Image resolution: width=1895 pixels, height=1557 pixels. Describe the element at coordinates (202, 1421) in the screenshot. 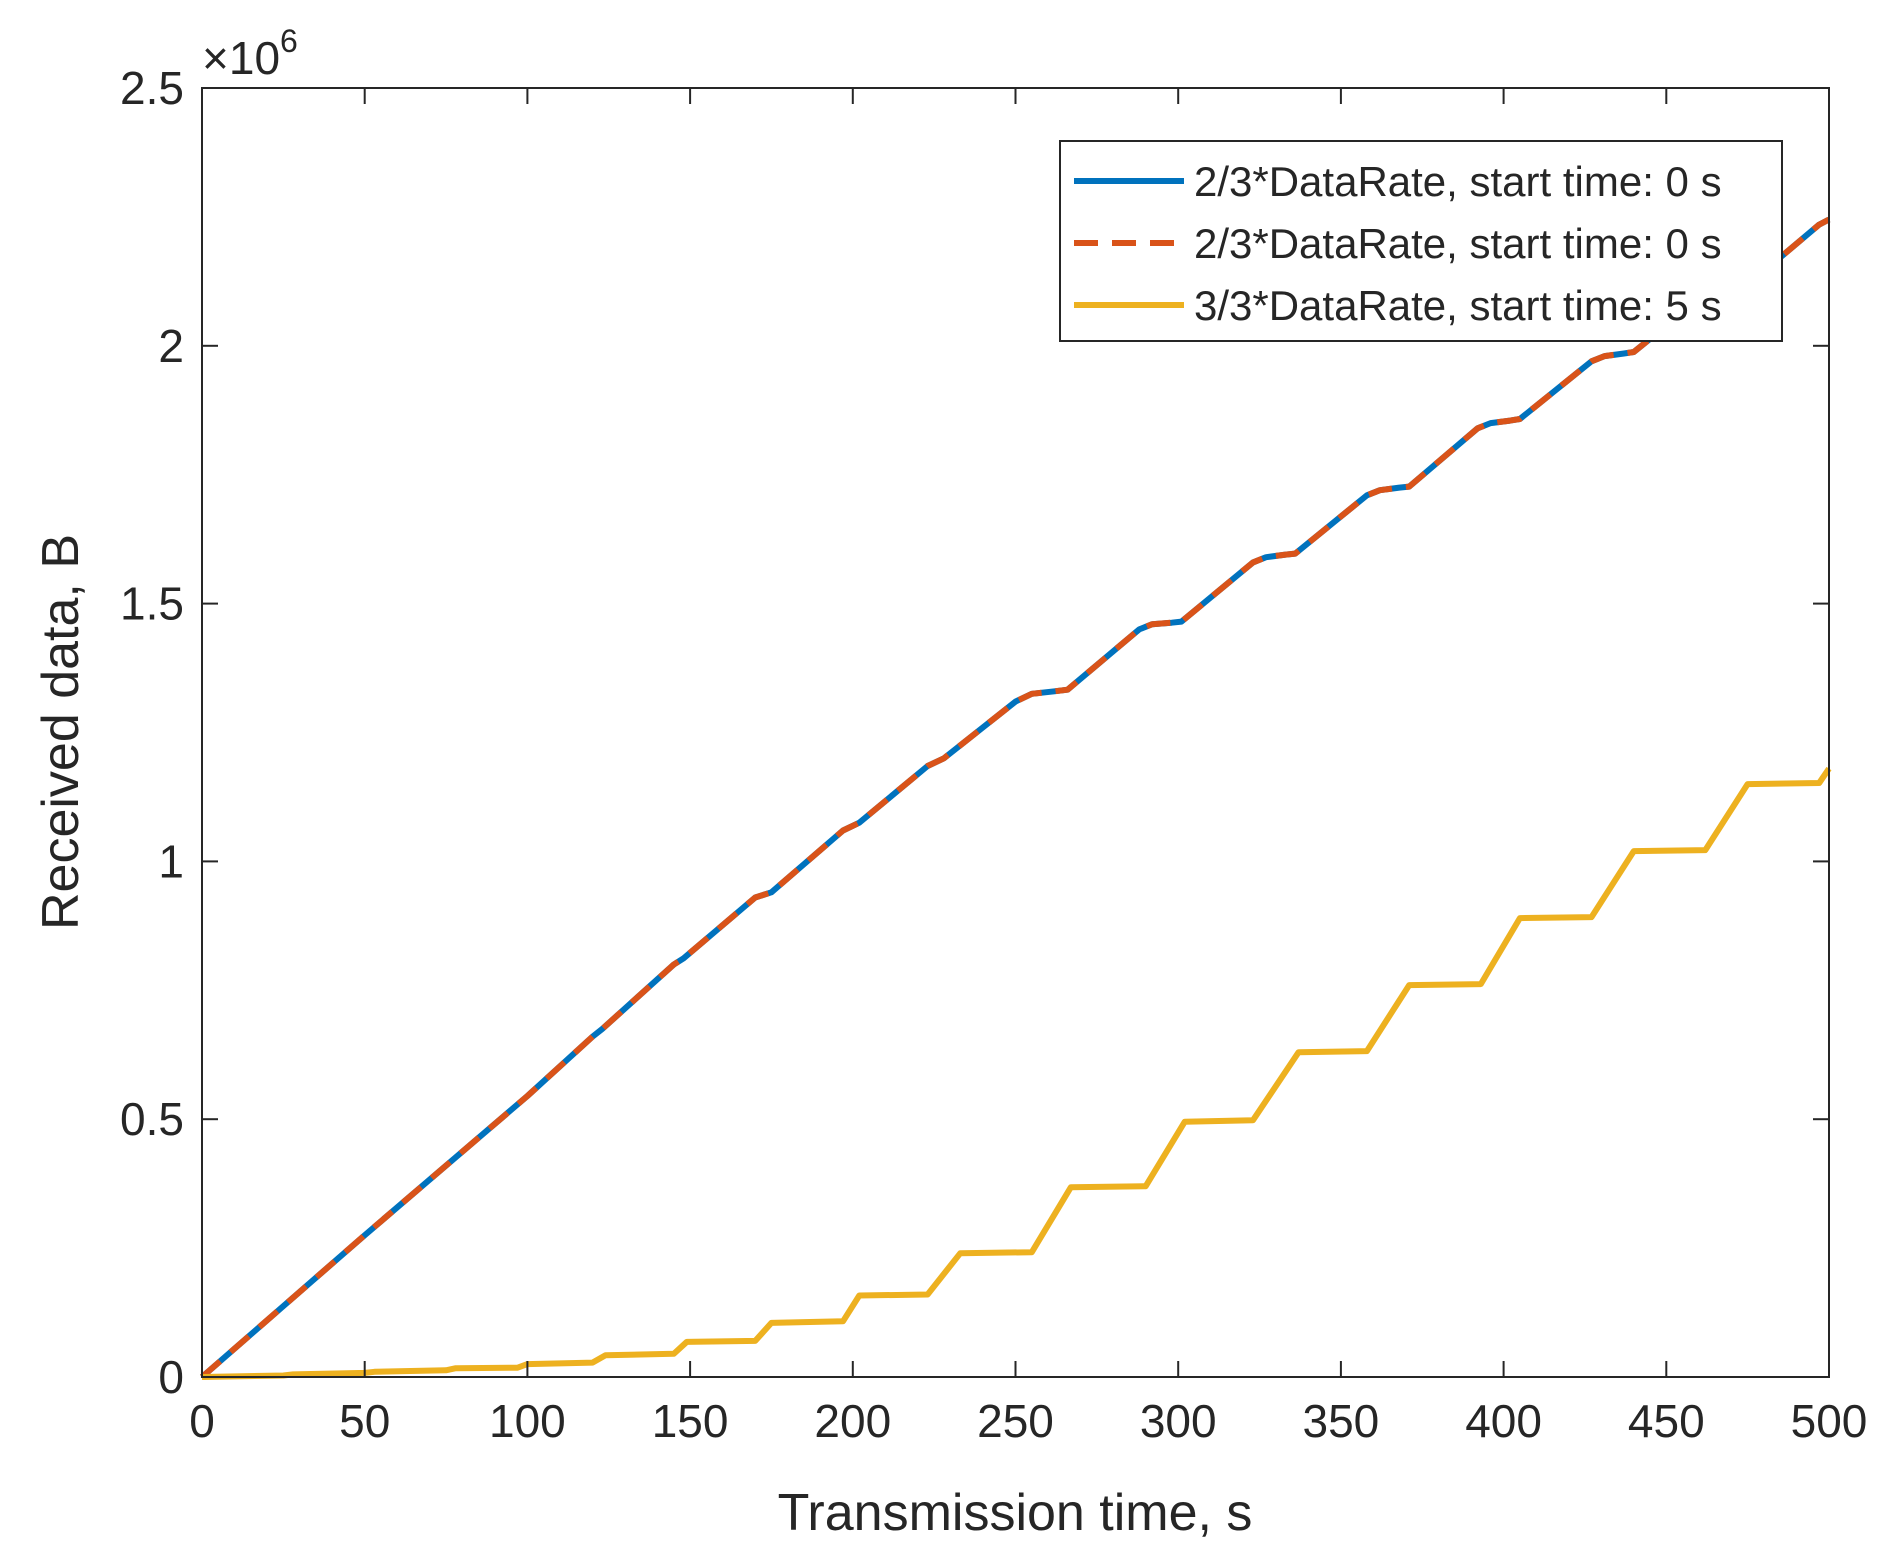

I see `x-tick-label: 0` at that location.